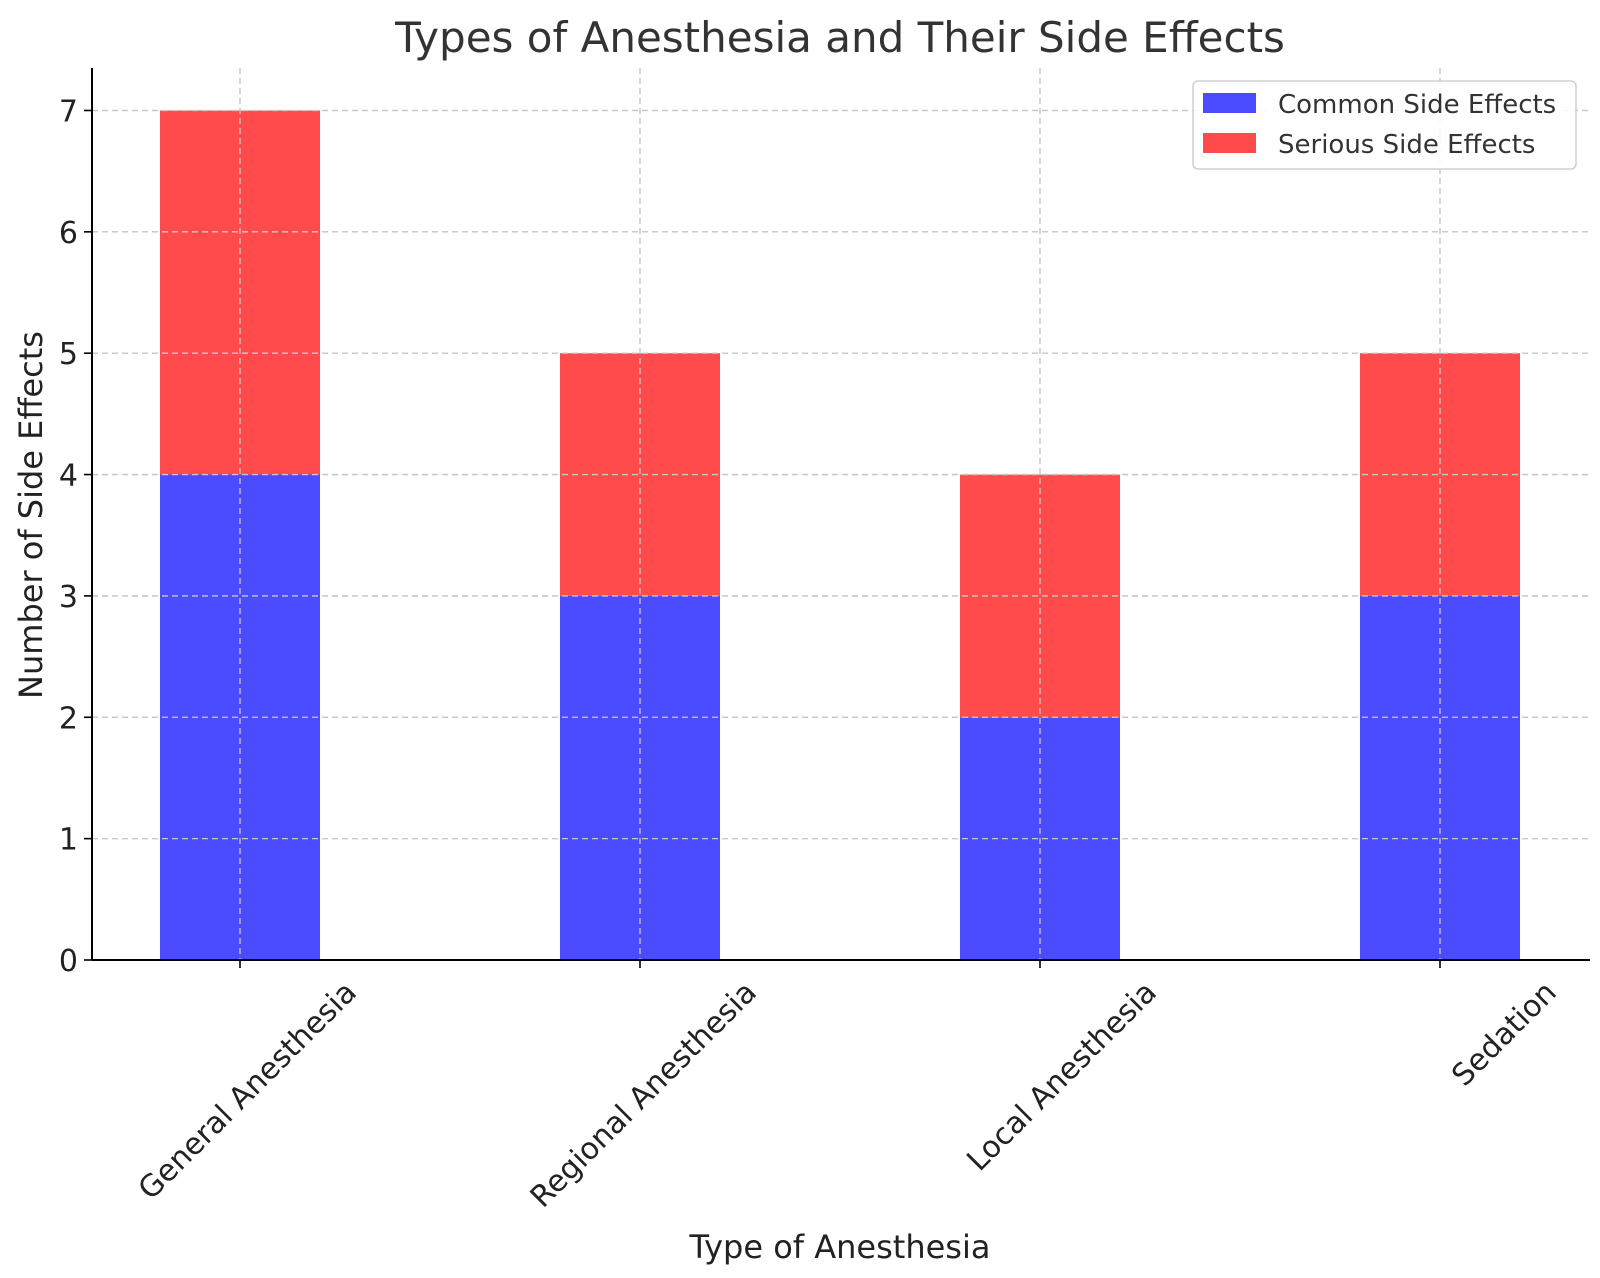 The image size is (1600, 1278). What do you see at coordinates (68, 718) in the screenshot?
I see `y-tick-label-2: 2` at bounding box center [68, 718].